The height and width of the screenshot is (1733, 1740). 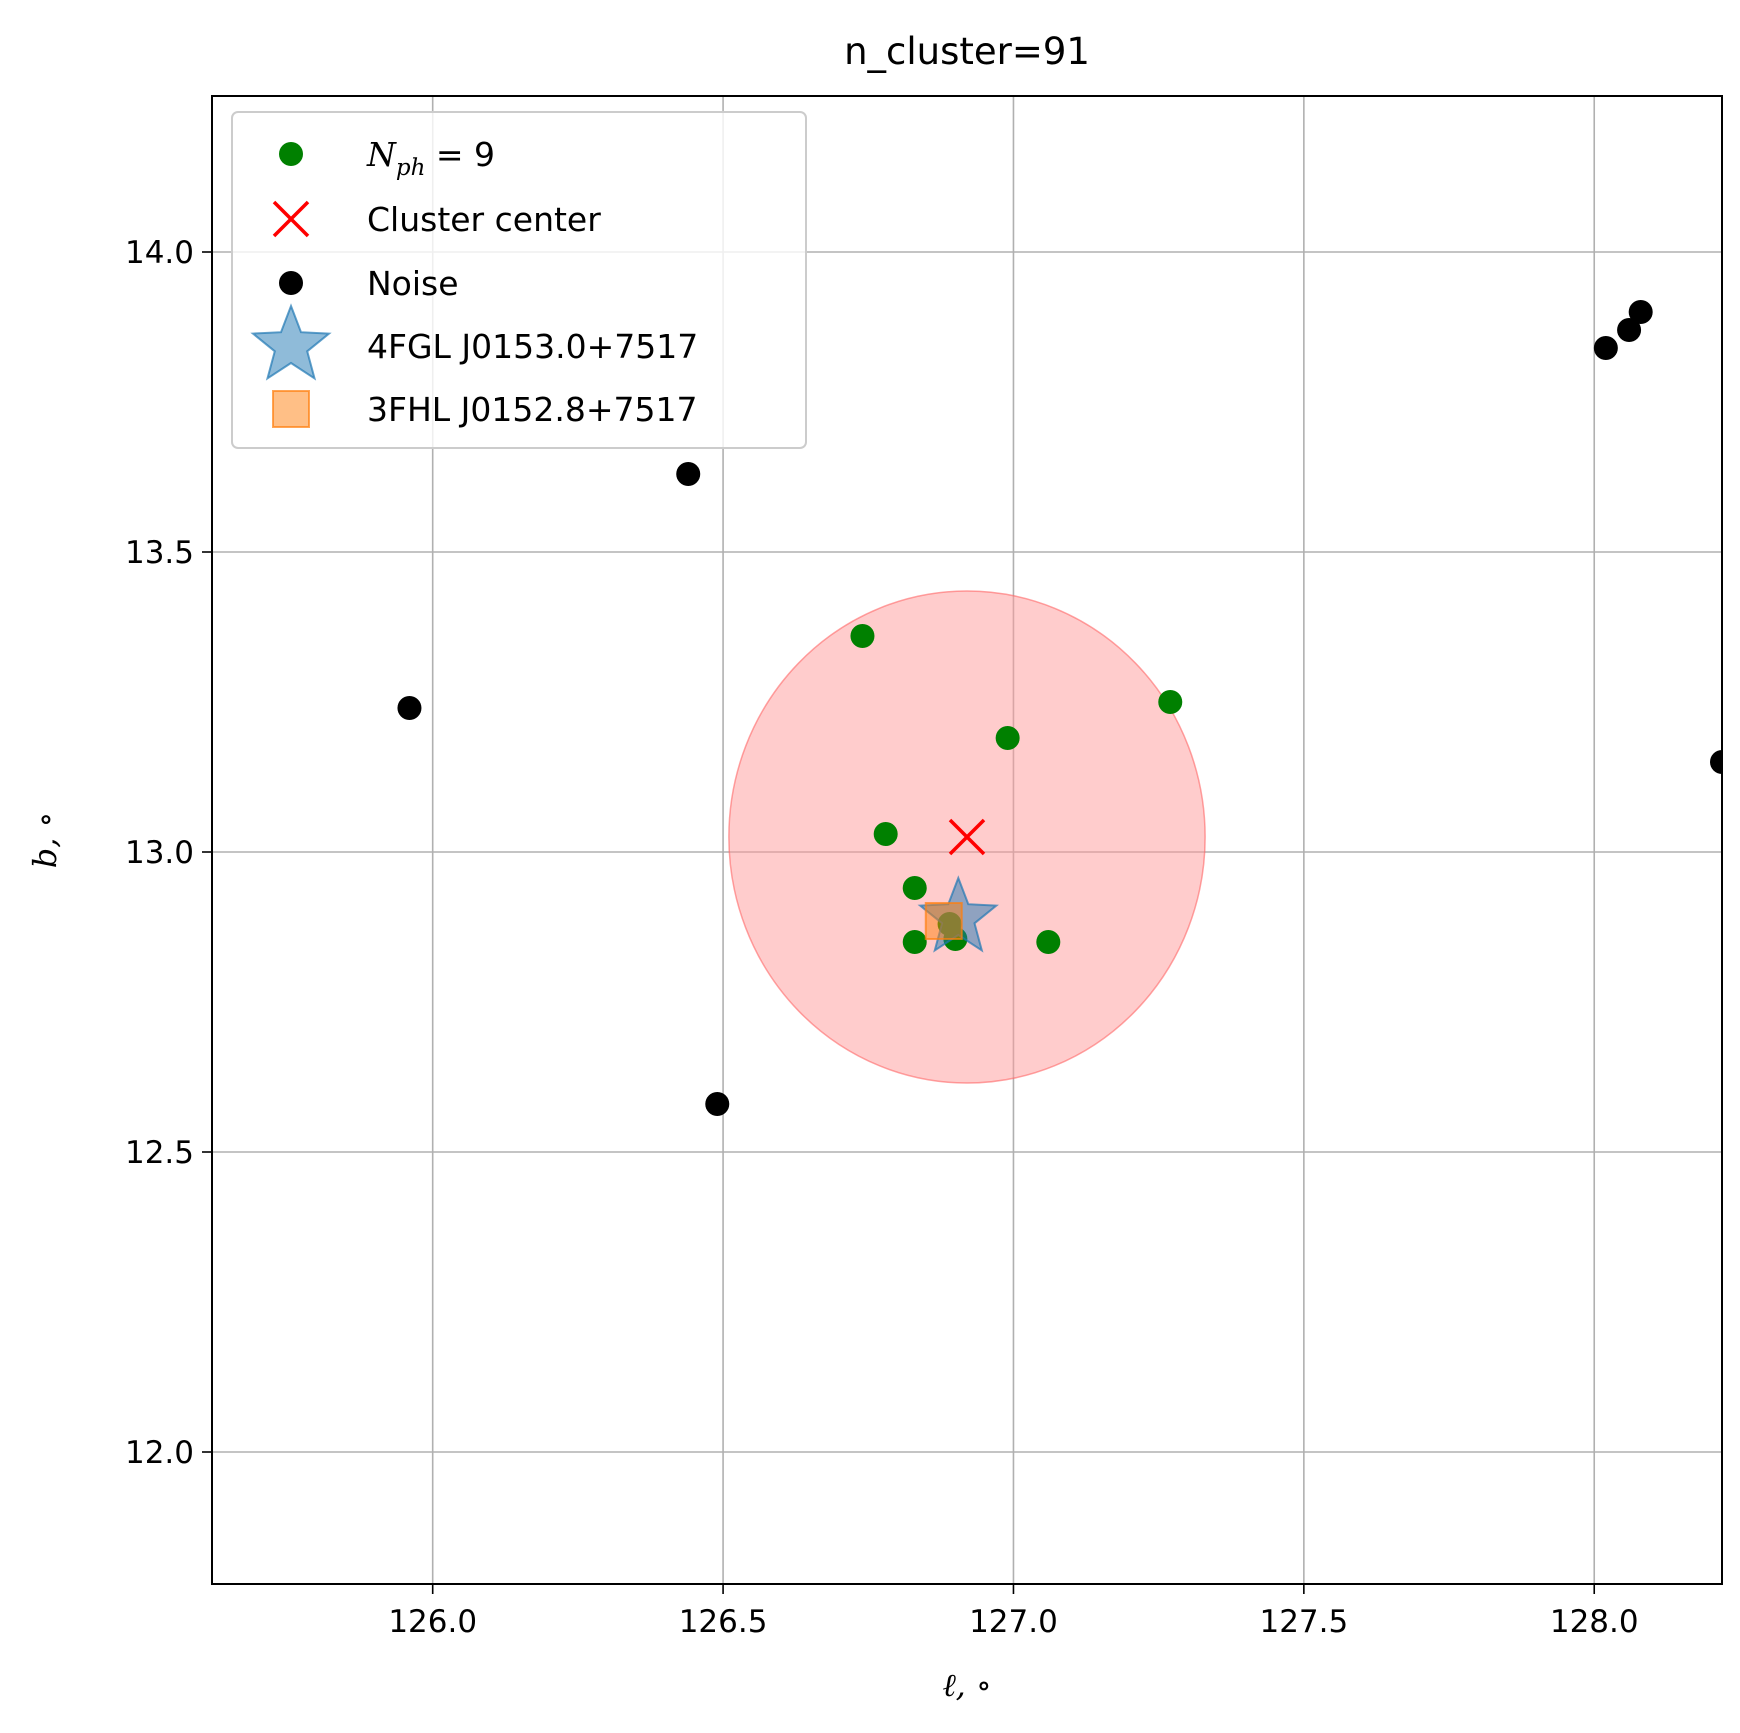 I want to click on legend-source-3fhl-marker, so click(x=291, y=409).